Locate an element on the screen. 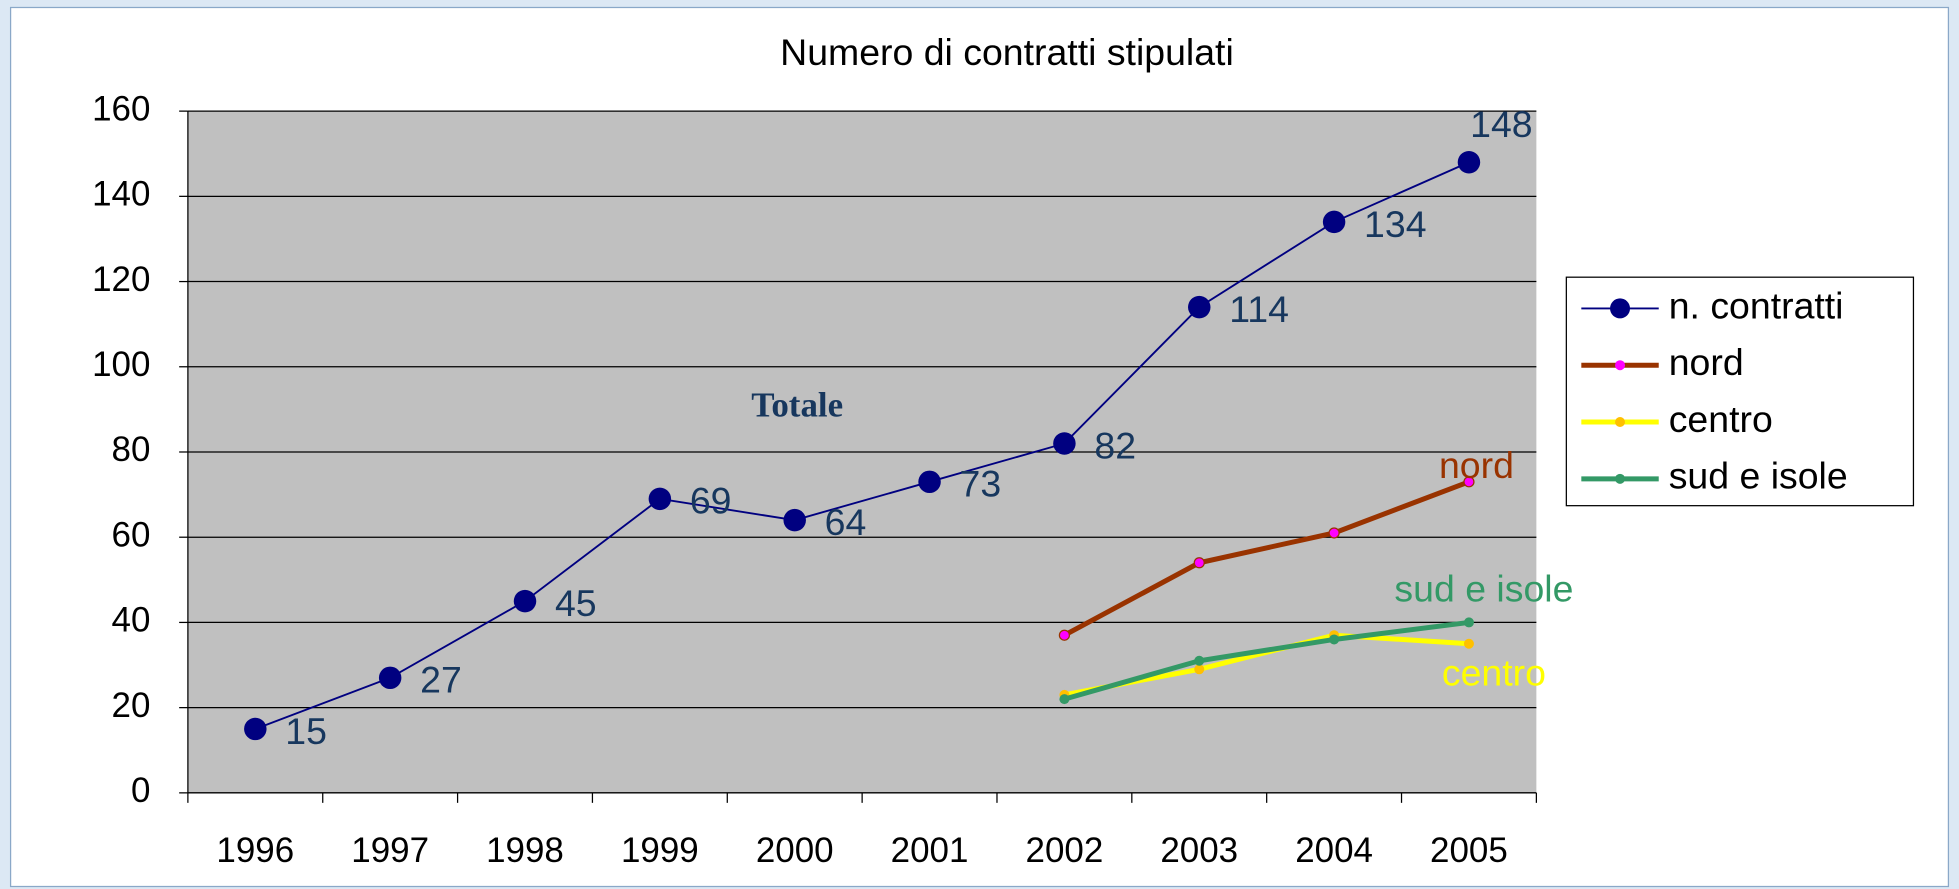 This screenshot has height=889, width=1959. legend-label: sud e isole is located at coordinates (1758, 476).